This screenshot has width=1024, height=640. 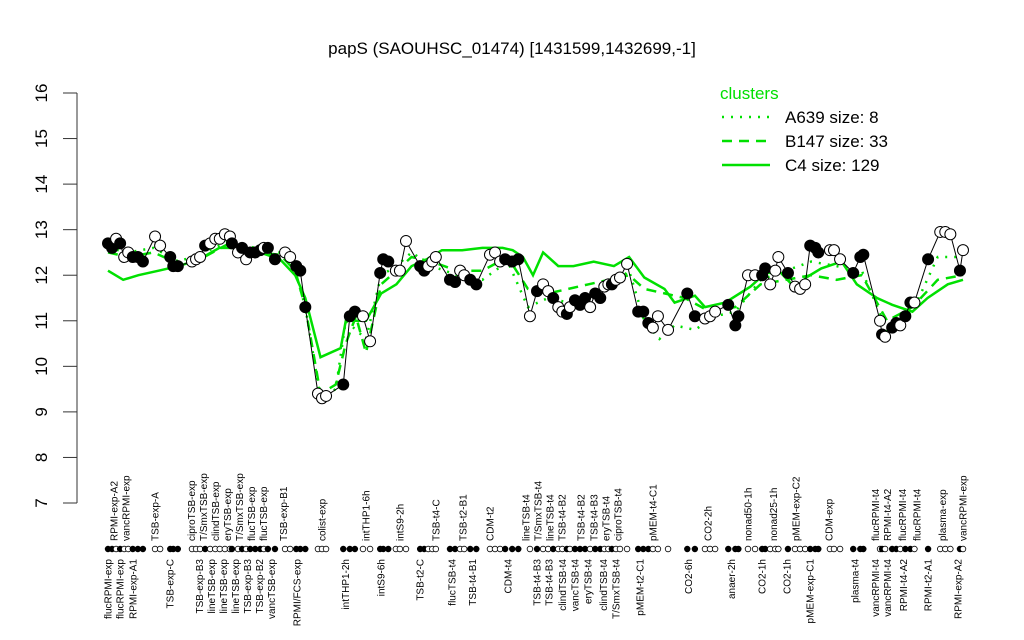 What do you see at coordinates (453, 582) in the screenshot?
I see `x-label-bottom: flucTSB-t4` at bounding box center [453, 582].